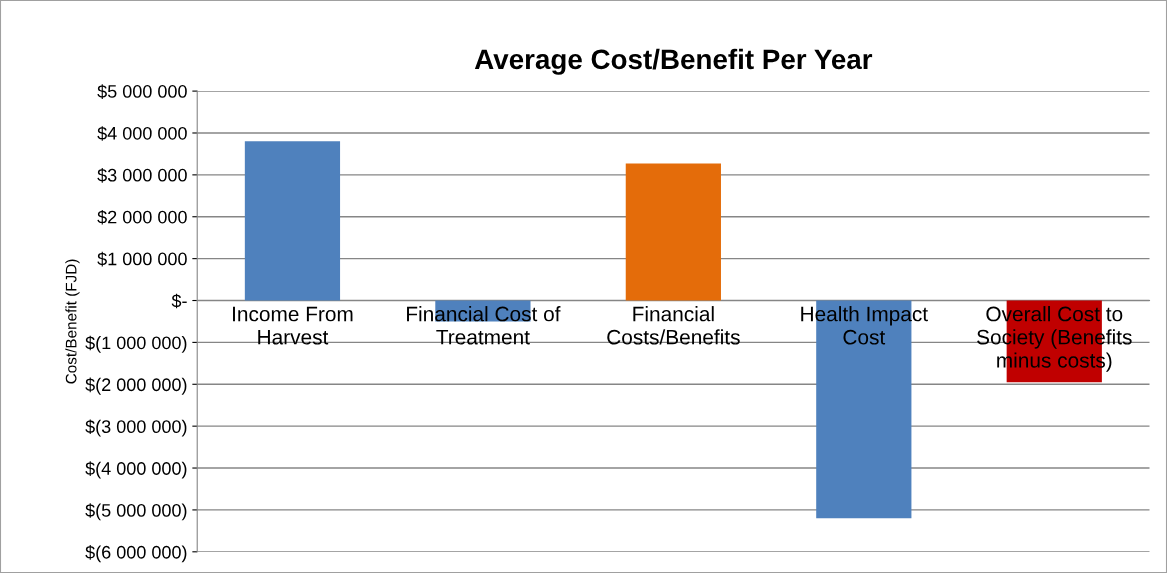 This screenshot has height=573, width=1167. Describe the element at coordinates (142, 91) in the screenshot. I see `y-tick-label: $5 000 000` at that location.